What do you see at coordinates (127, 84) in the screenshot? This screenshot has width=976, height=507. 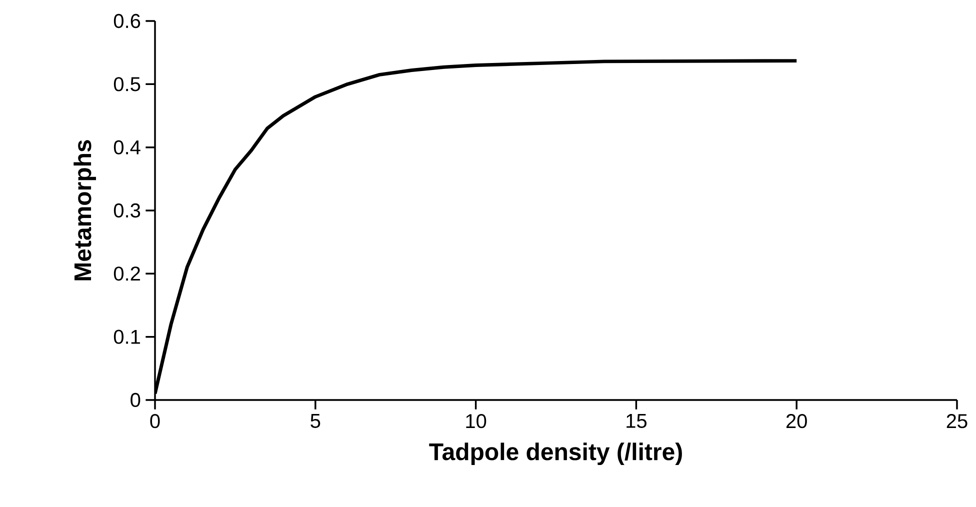 I see `y-tick-label: 0.5` at bounding box center [127, 84].